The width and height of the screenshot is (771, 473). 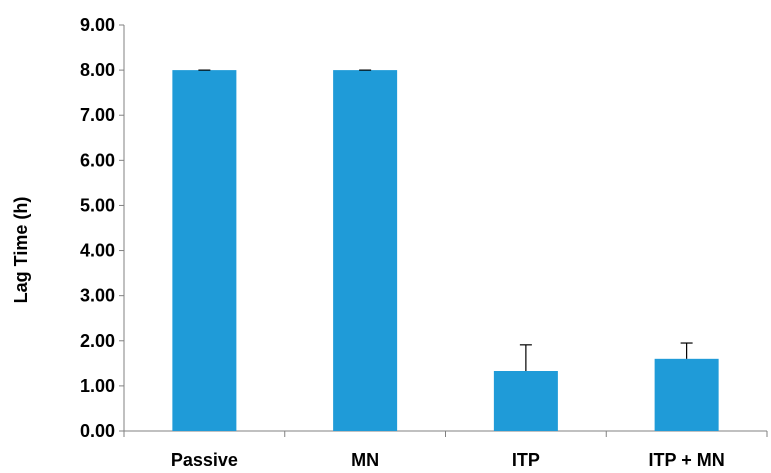 I want to click on x-category-label: Passive, so click(x=204, y=460).